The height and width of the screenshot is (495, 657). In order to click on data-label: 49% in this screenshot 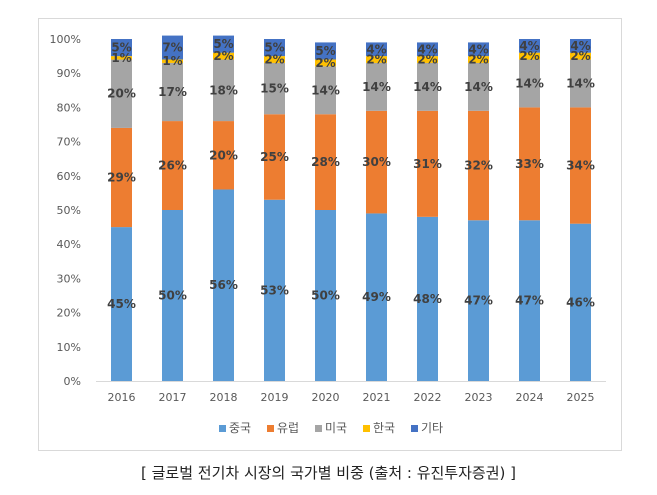, I will do `click(376, 297)`.